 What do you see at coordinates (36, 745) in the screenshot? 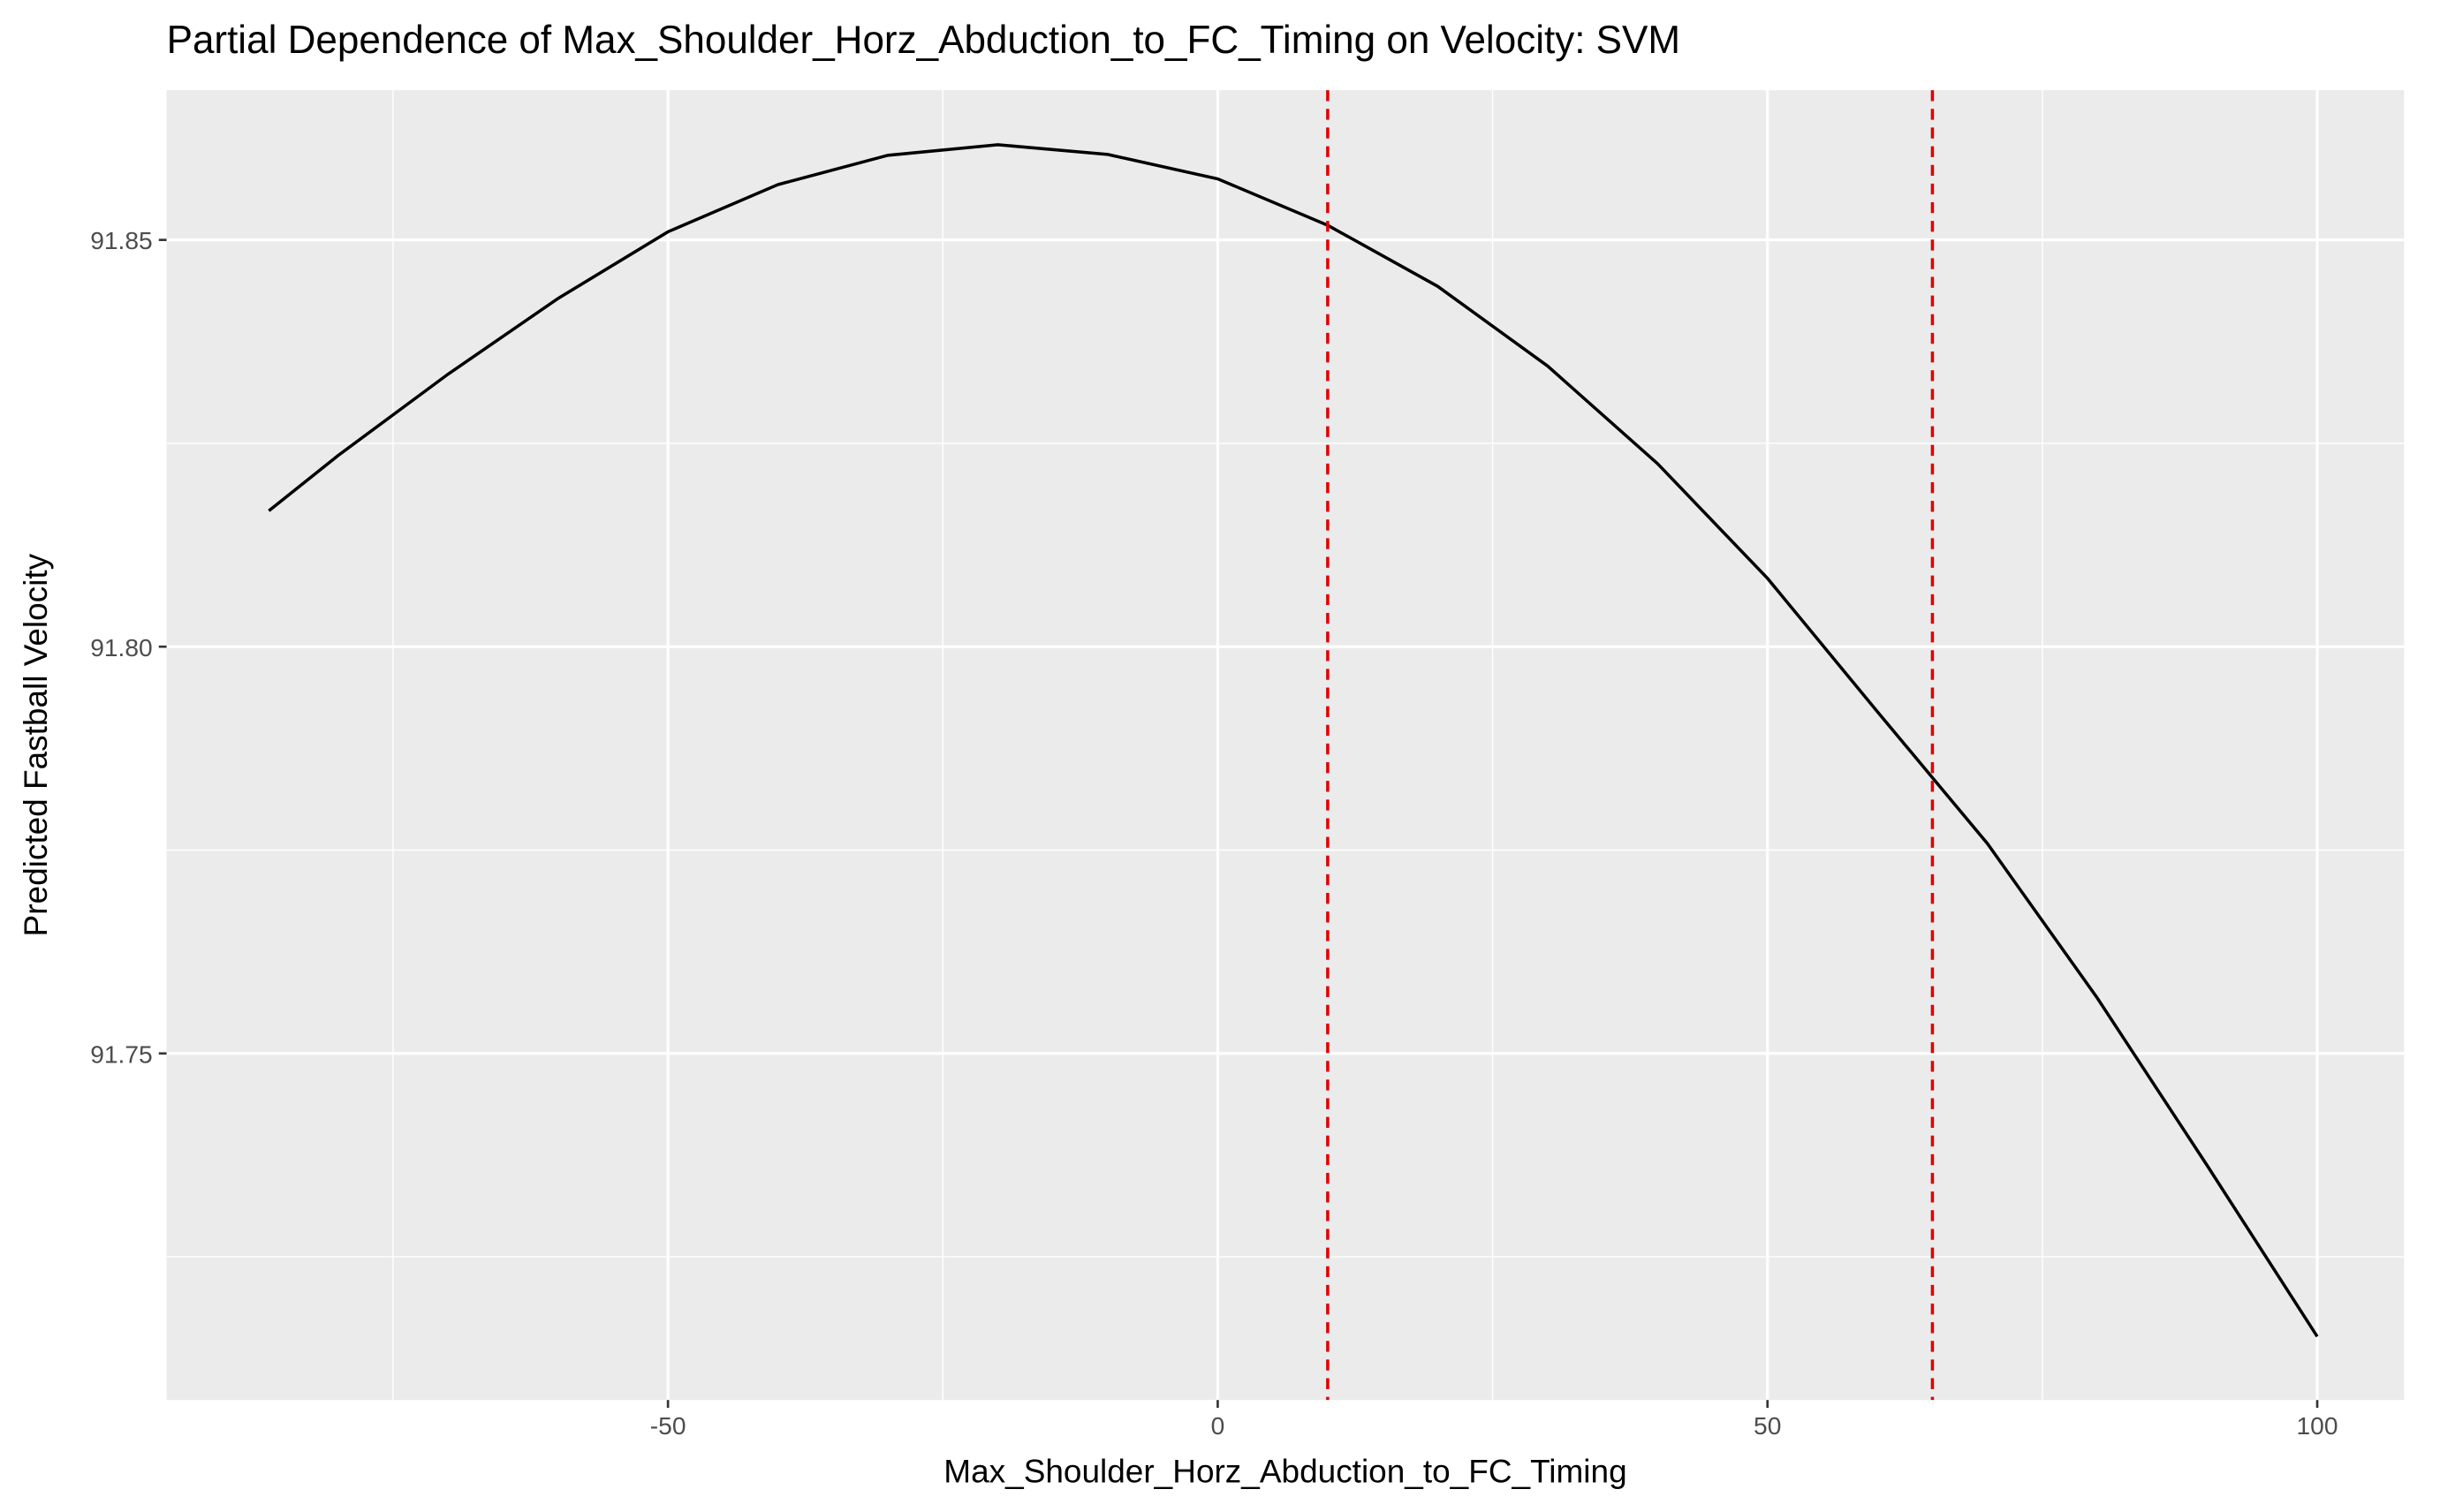
I see `y-axis-label: Predicted Fastball Velocity` at bounding box center [36, 745].